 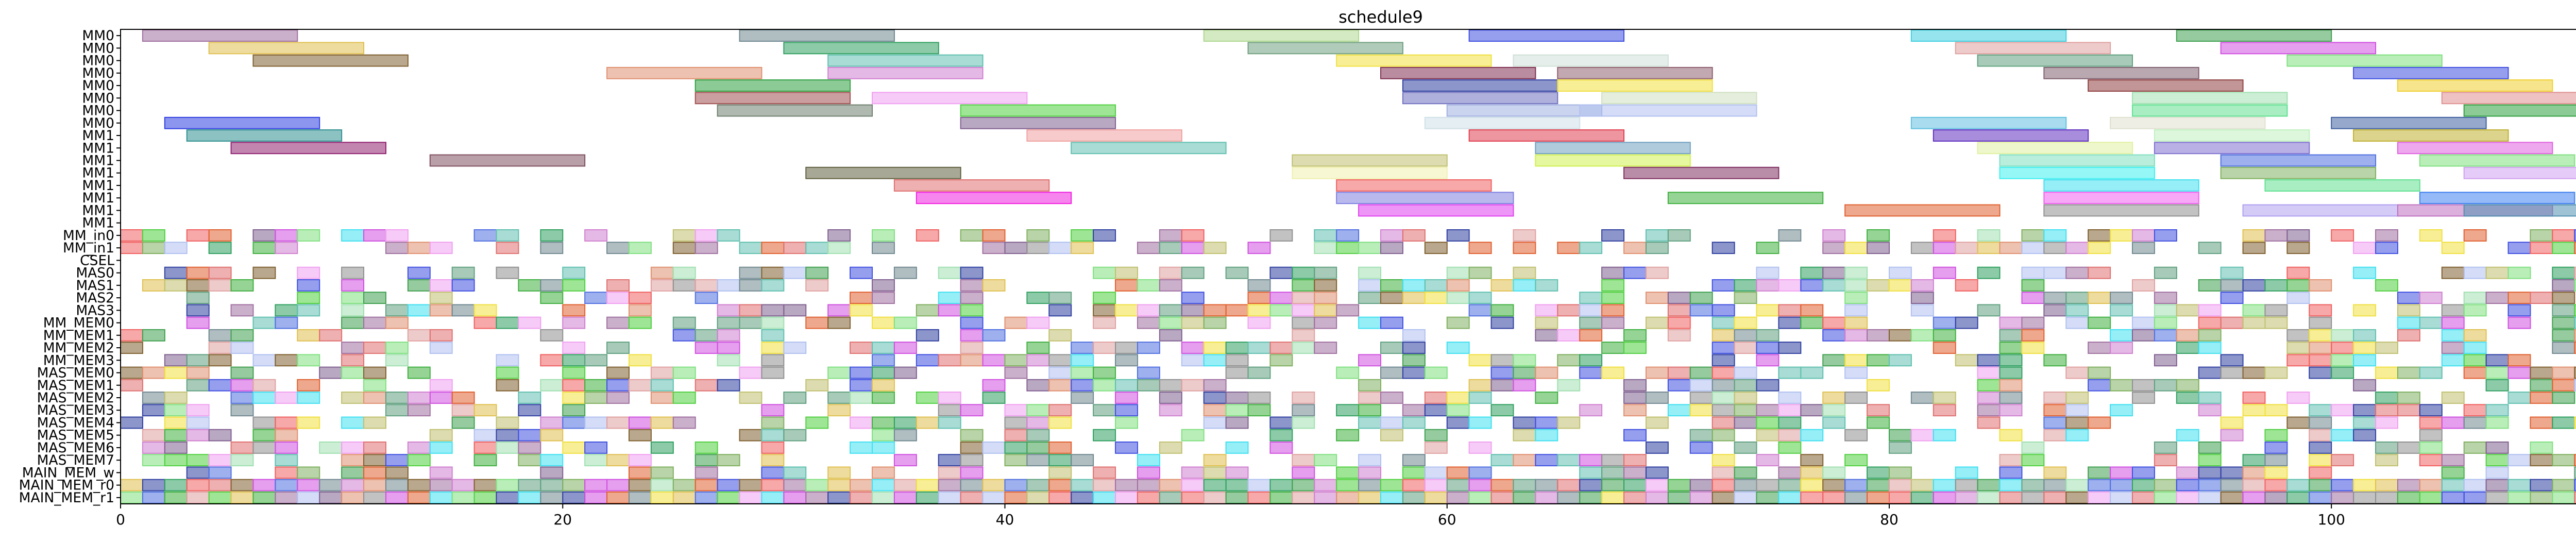 I want to click on x-tick-label: 60, so click(x=1447, y=519).